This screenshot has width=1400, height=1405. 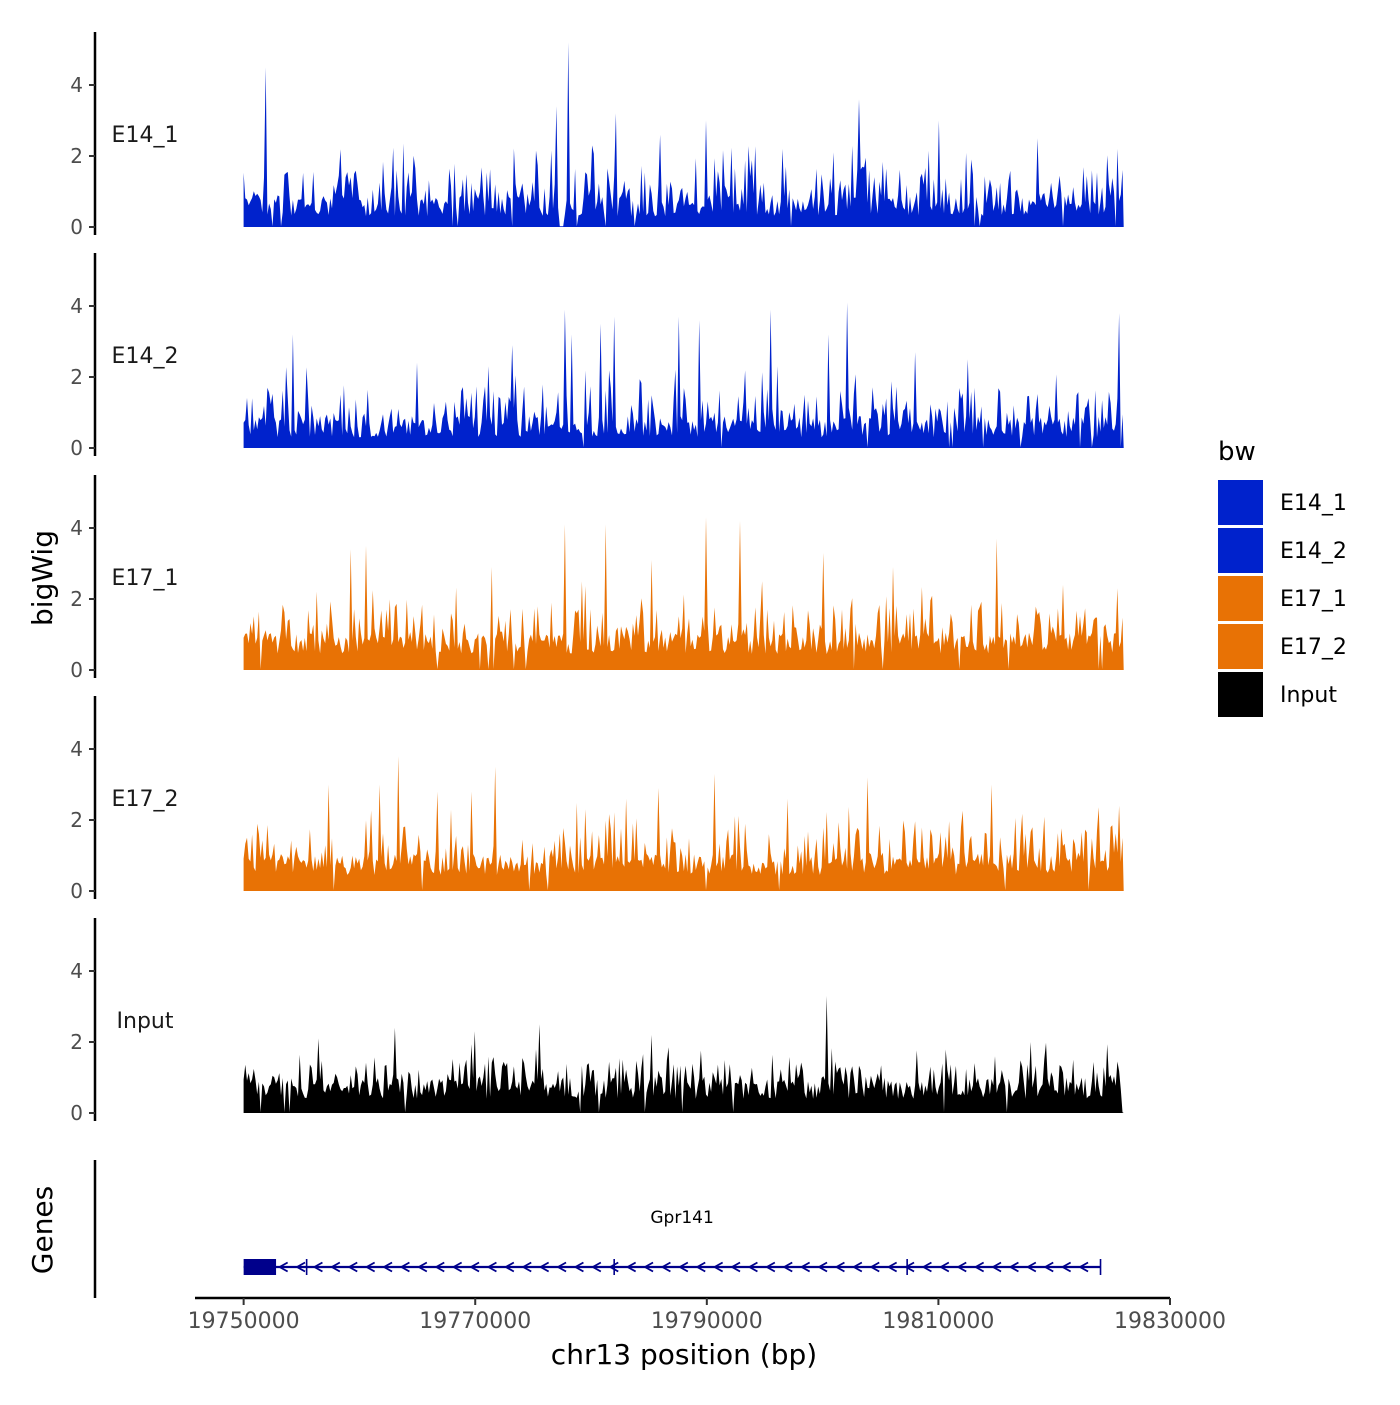 What do you see at coordinates (145, 799) in the screenshot?
I see `track-label: E17_2` at bounding box center [145, 799].